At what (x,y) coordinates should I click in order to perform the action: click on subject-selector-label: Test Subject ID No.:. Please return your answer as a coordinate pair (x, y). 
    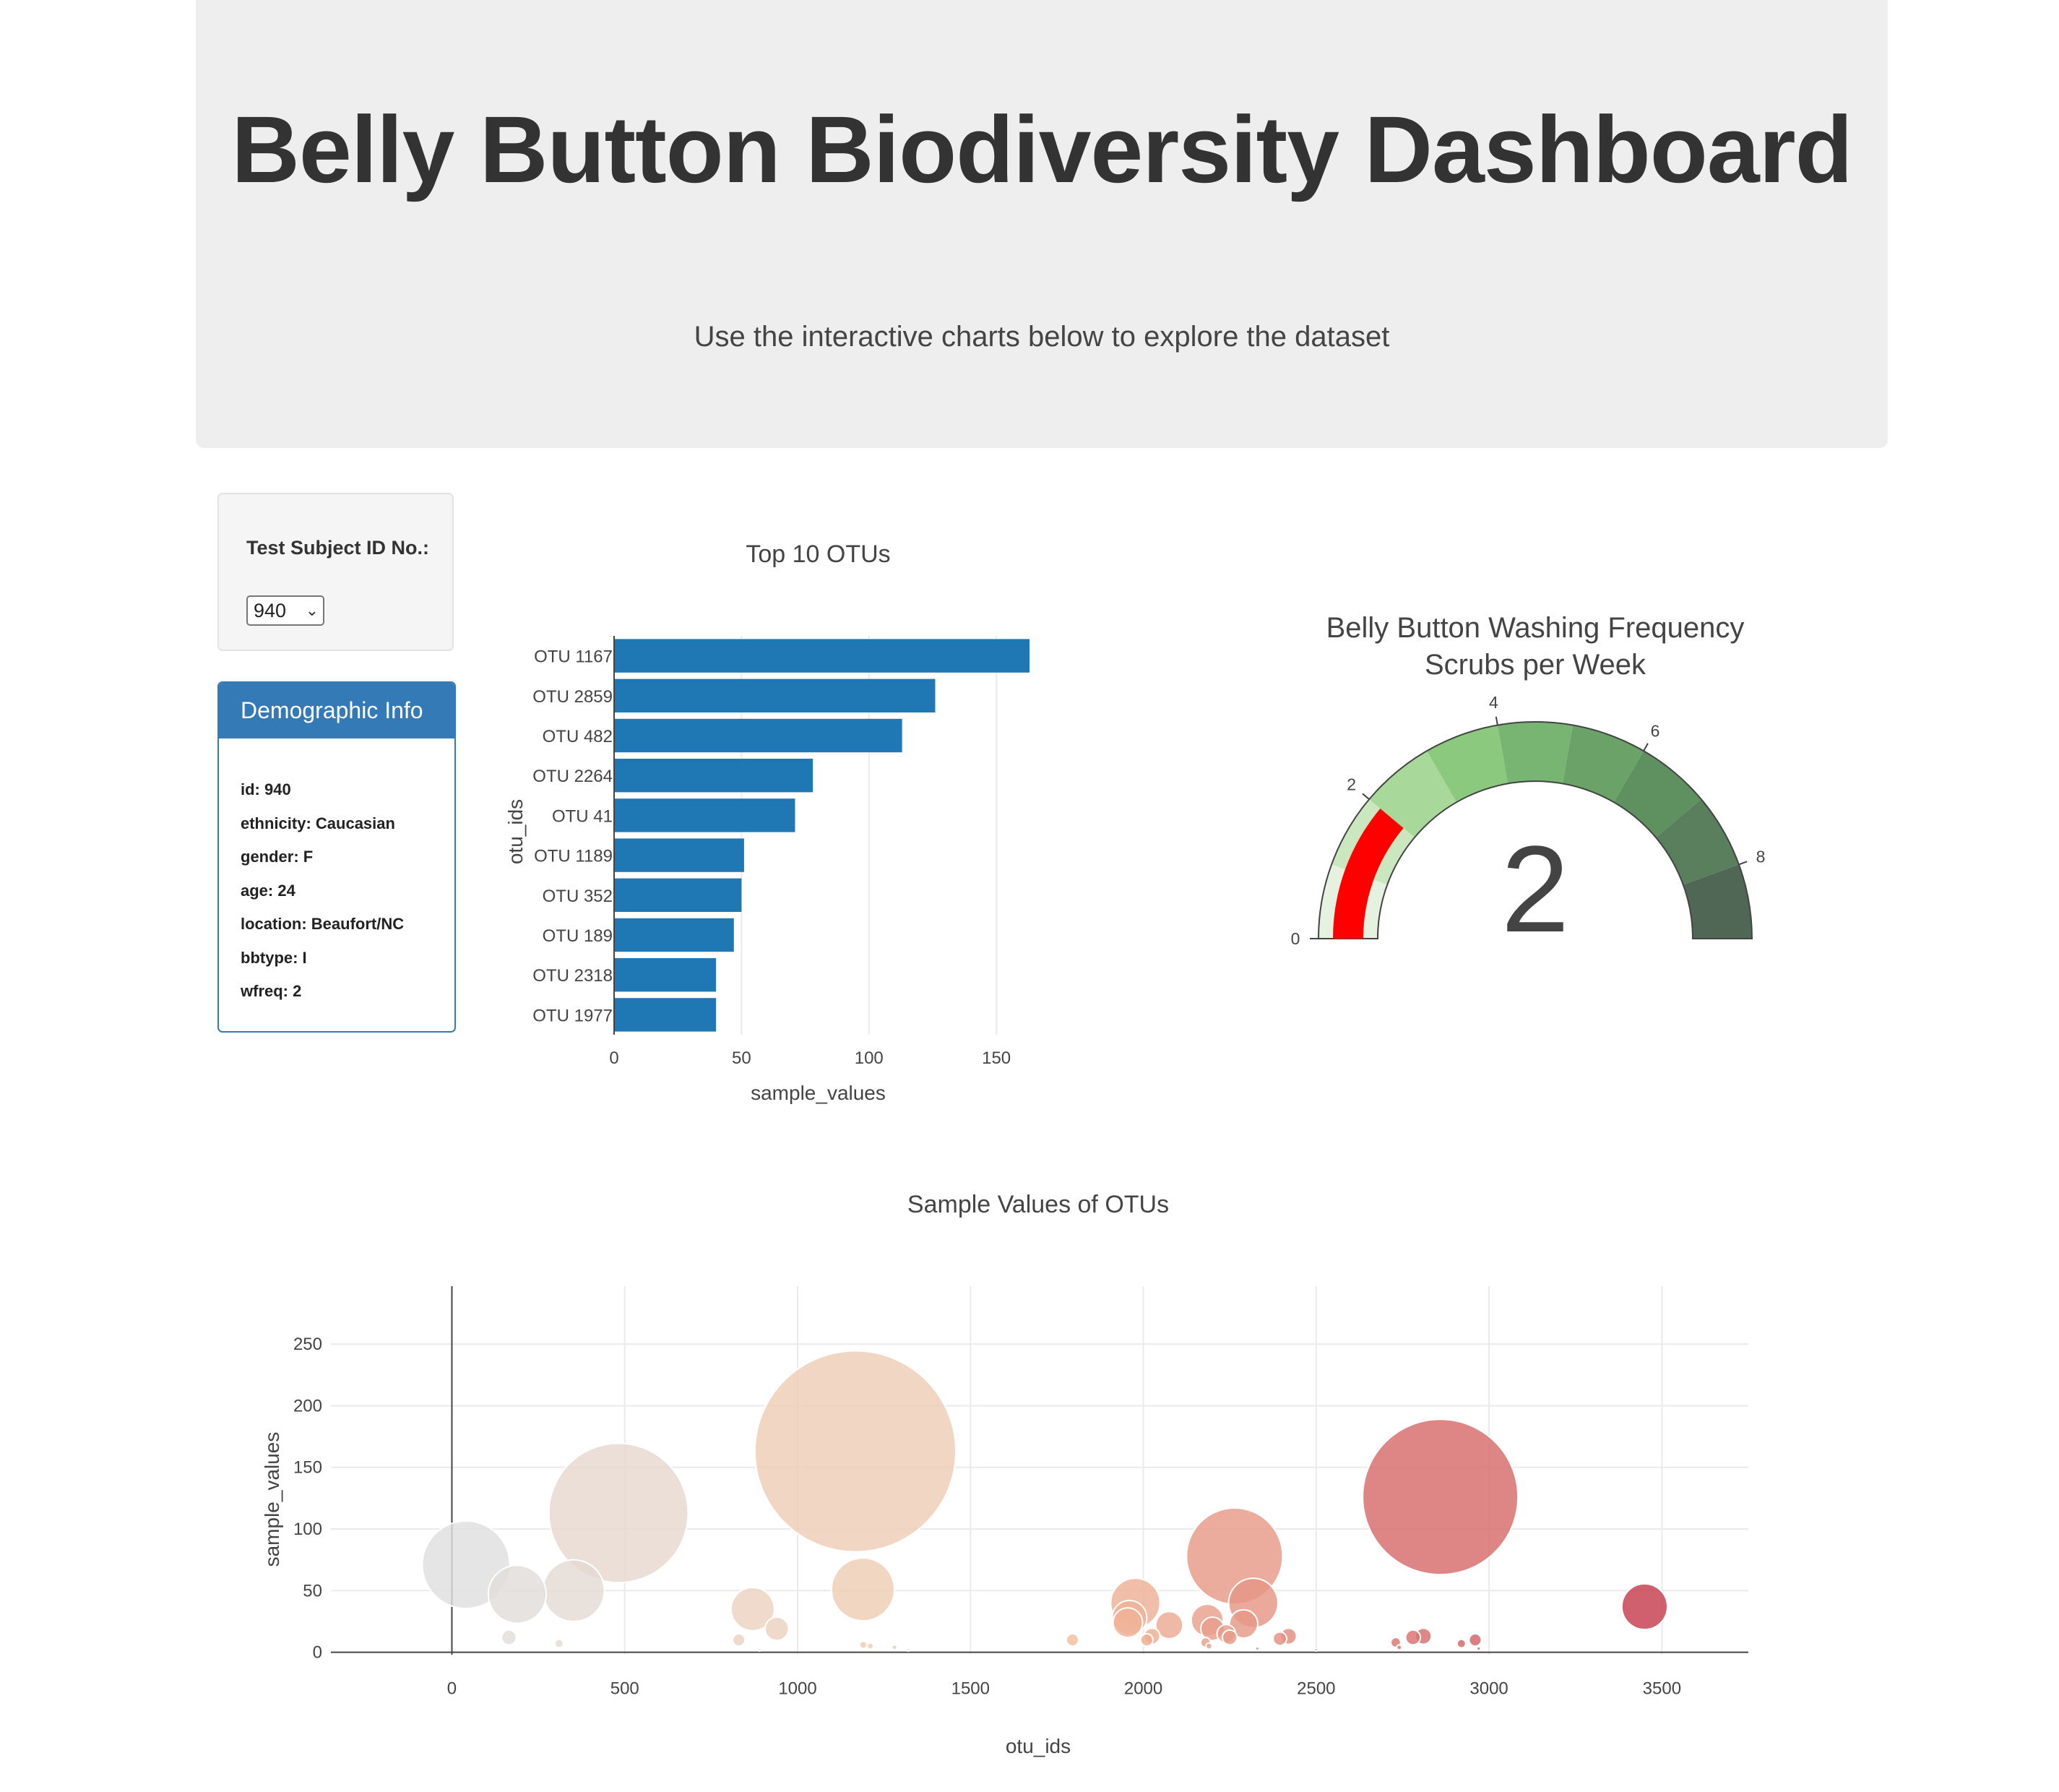
    Looking at the image, I should click on (338, 548).